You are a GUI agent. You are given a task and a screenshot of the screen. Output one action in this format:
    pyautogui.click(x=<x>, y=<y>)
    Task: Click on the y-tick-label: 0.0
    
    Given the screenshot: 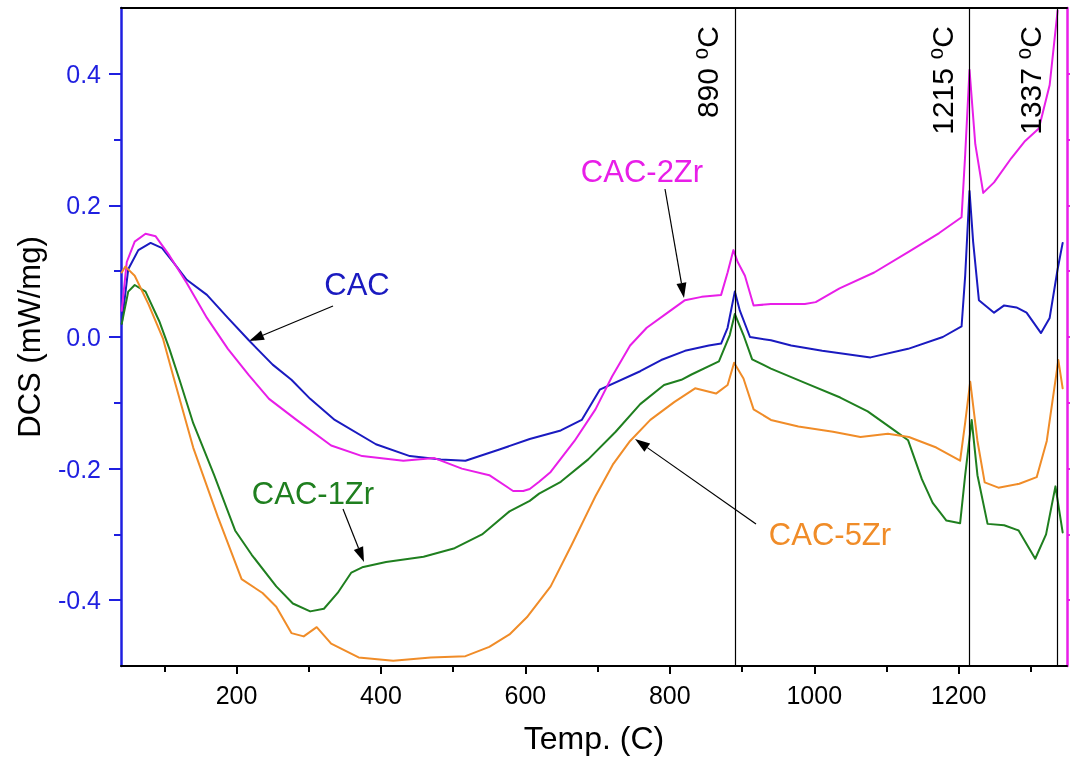 What is the action you would take?
    pyautogui.click(x=83, y=337)
    